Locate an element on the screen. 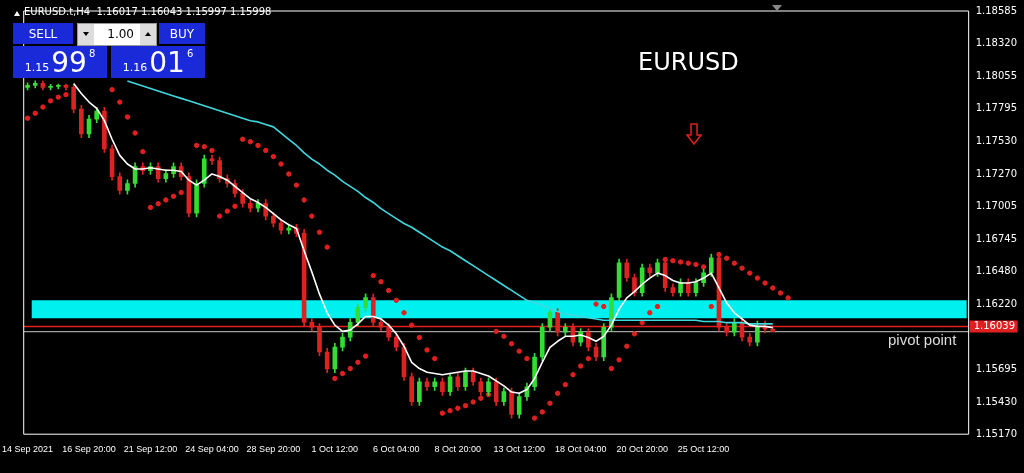 This screenshot has height=473, width=1024. x-tick-label: 21 Sep 12:00 is located at coordinates (150, 449).